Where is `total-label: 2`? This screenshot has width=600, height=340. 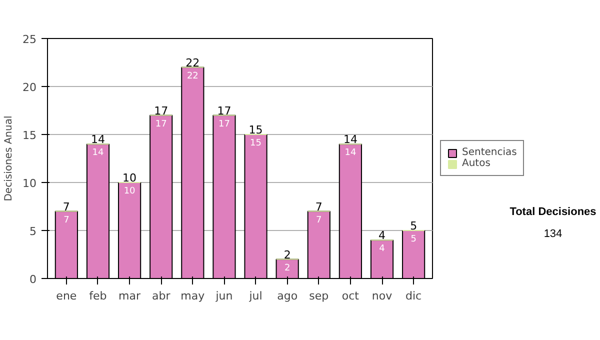 total-label: 2 is located at coordinates (287, 255).